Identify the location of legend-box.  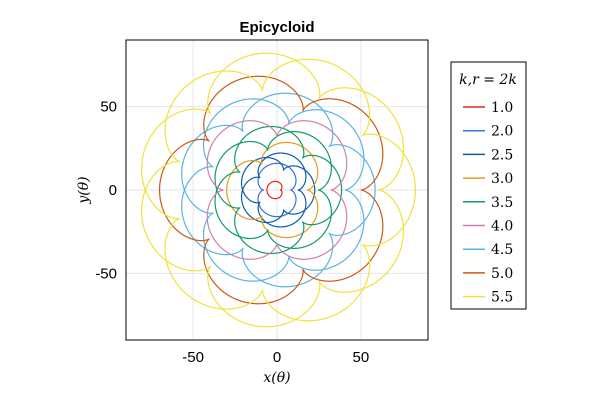
(488, 185).